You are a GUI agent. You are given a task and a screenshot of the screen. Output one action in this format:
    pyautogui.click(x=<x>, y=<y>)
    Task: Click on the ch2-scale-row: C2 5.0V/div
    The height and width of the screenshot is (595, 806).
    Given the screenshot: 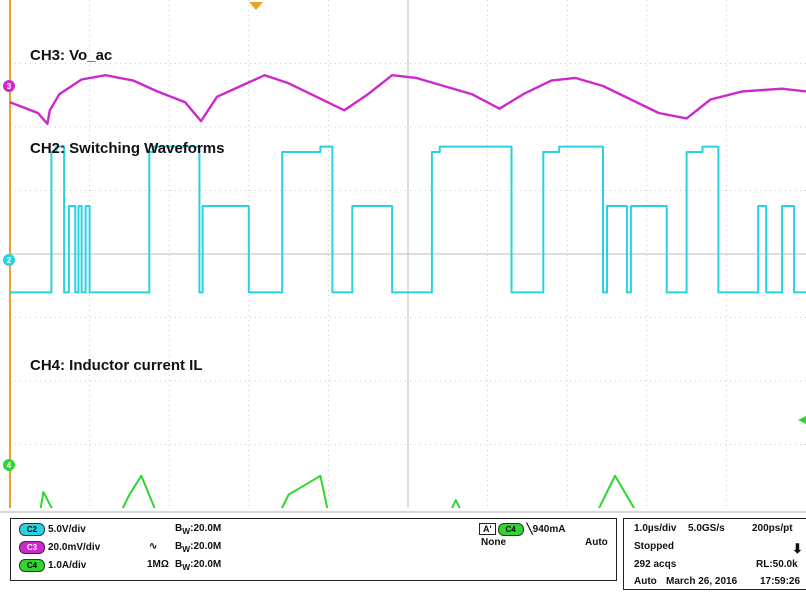 What is the action you would take?
    pyautogui.click(x=52, y=529)
    